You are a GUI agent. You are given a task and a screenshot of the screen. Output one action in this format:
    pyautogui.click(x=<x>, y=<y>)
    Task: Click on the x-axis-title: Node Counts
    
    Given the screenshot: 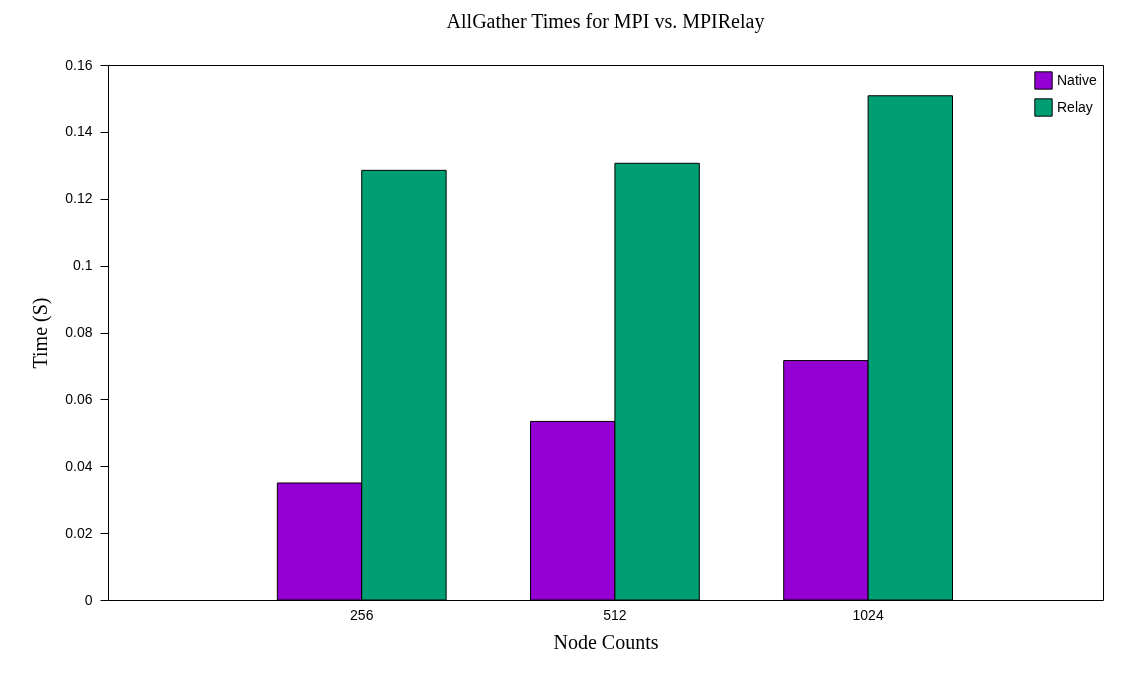 What is the action you would take?
    pyautogui.click(x=606, y=641)
    